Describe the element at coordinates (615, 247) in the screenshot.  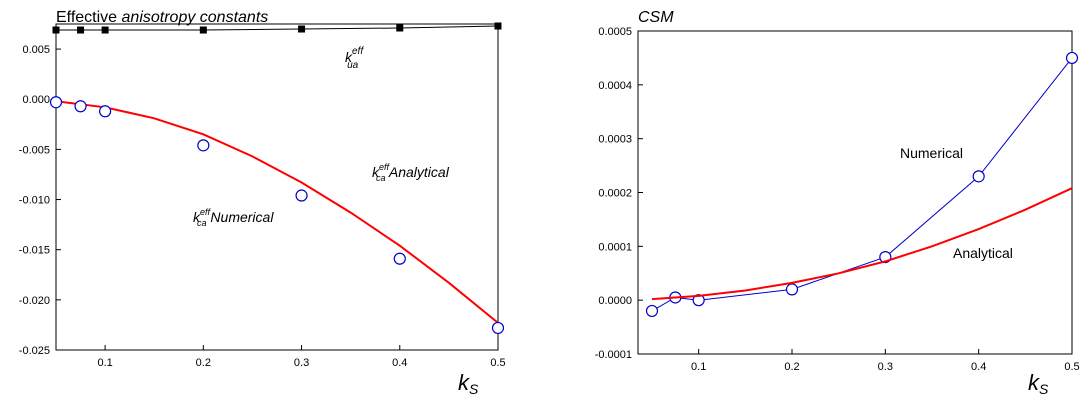
I see `y-tick-label: 0.0001` at that location.